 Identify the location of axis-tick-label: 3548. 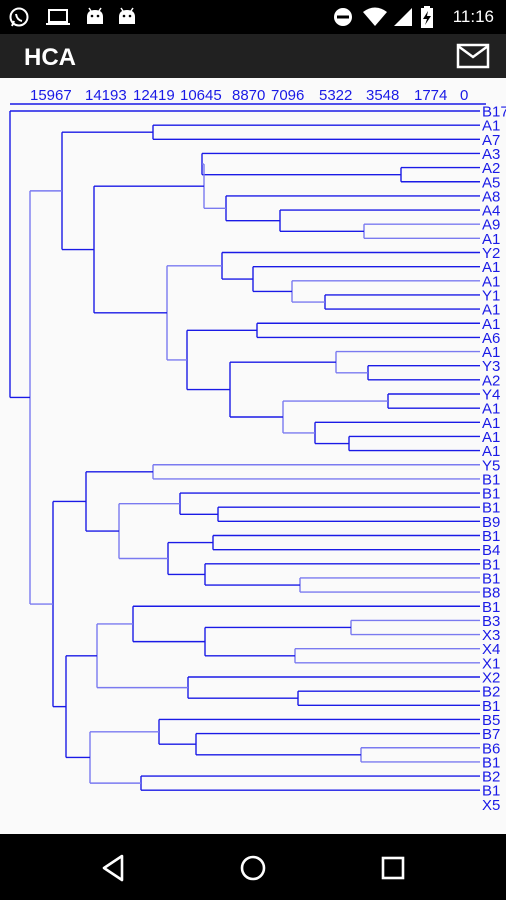
(382, 95).